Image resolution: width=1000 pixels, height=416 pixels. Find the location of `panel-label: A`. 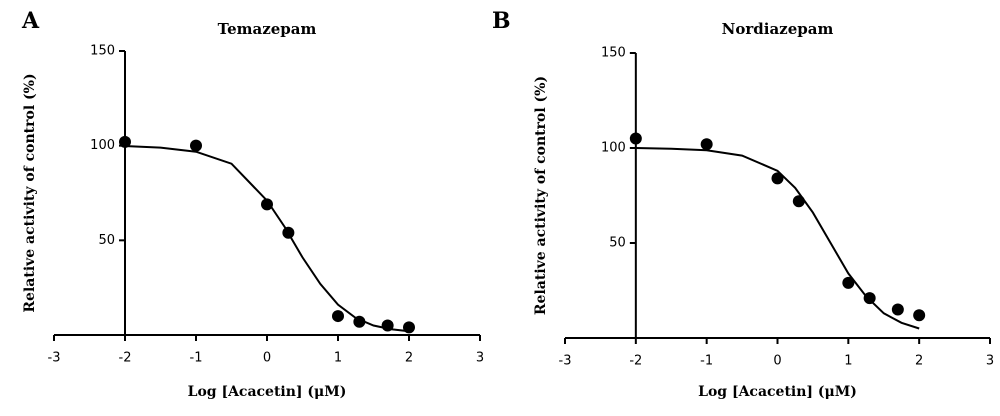

panel-label: A is located at coordinates (30, 21).